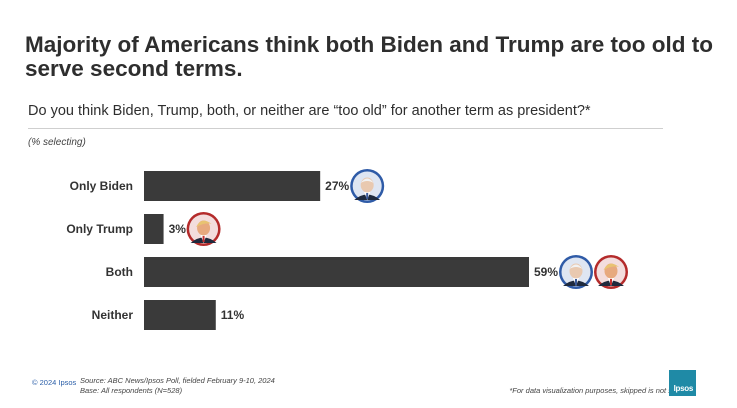 Image resolution: width=737 pixels, height=408 pixels. Describe the element at coordinates (546, 272) in the screenshot. I see `value-label: 59%` at that location.